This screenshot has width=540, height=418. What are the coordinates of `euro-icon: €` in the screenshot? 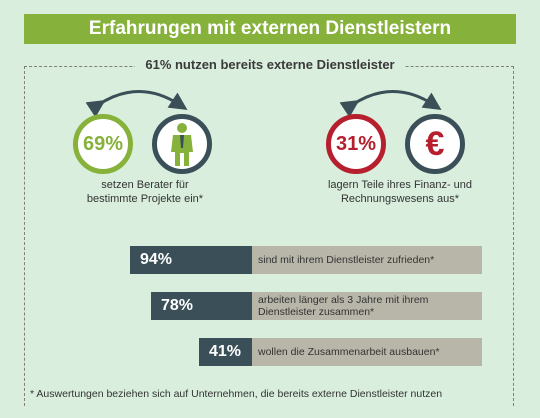 It's located at (435, 143).